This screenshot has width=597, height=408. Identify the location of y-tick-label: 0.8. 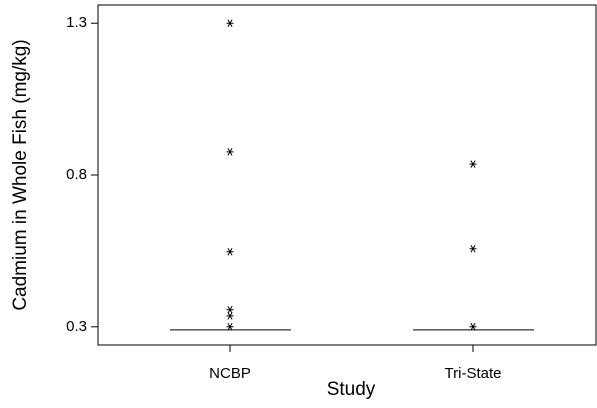
(76, 174).